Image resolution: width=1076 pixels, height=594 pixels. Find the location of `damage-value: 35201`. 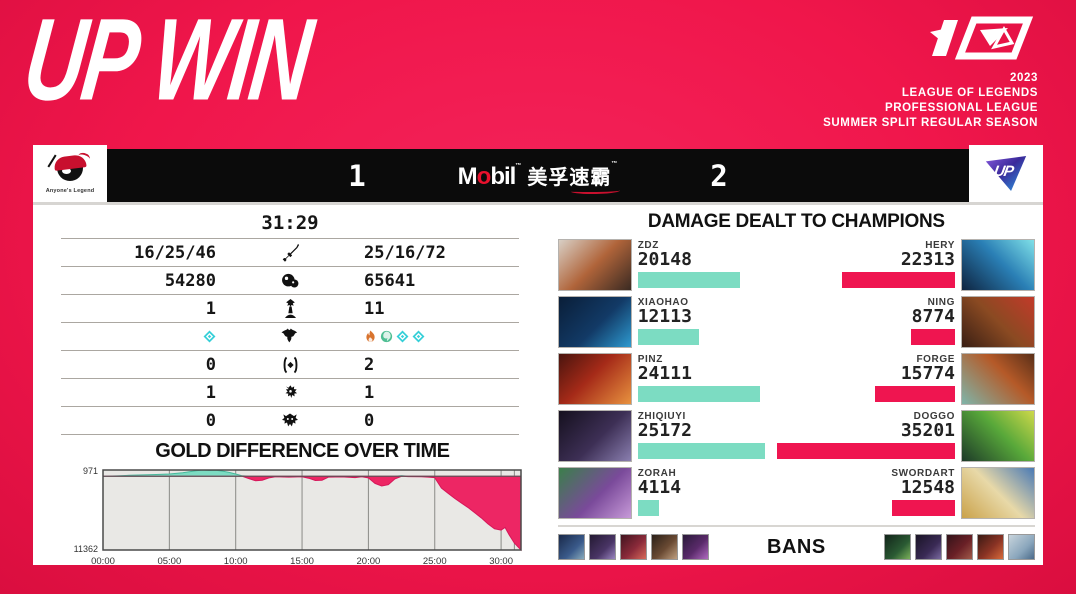

damage-value: 35201 is located at coordinates (927, 430).